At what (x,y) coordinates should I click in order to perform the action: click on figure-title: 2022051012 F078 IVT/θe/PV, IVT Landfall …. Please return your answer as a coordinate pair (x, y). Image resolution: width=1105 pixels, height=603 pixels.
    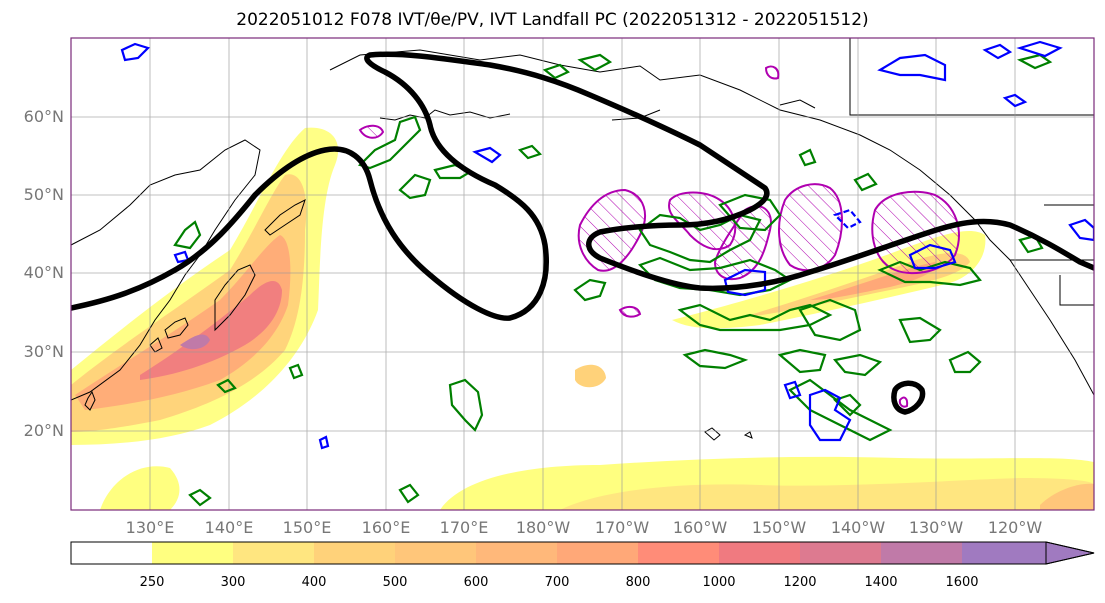
    Looking at the image, I should click on (552, 20).